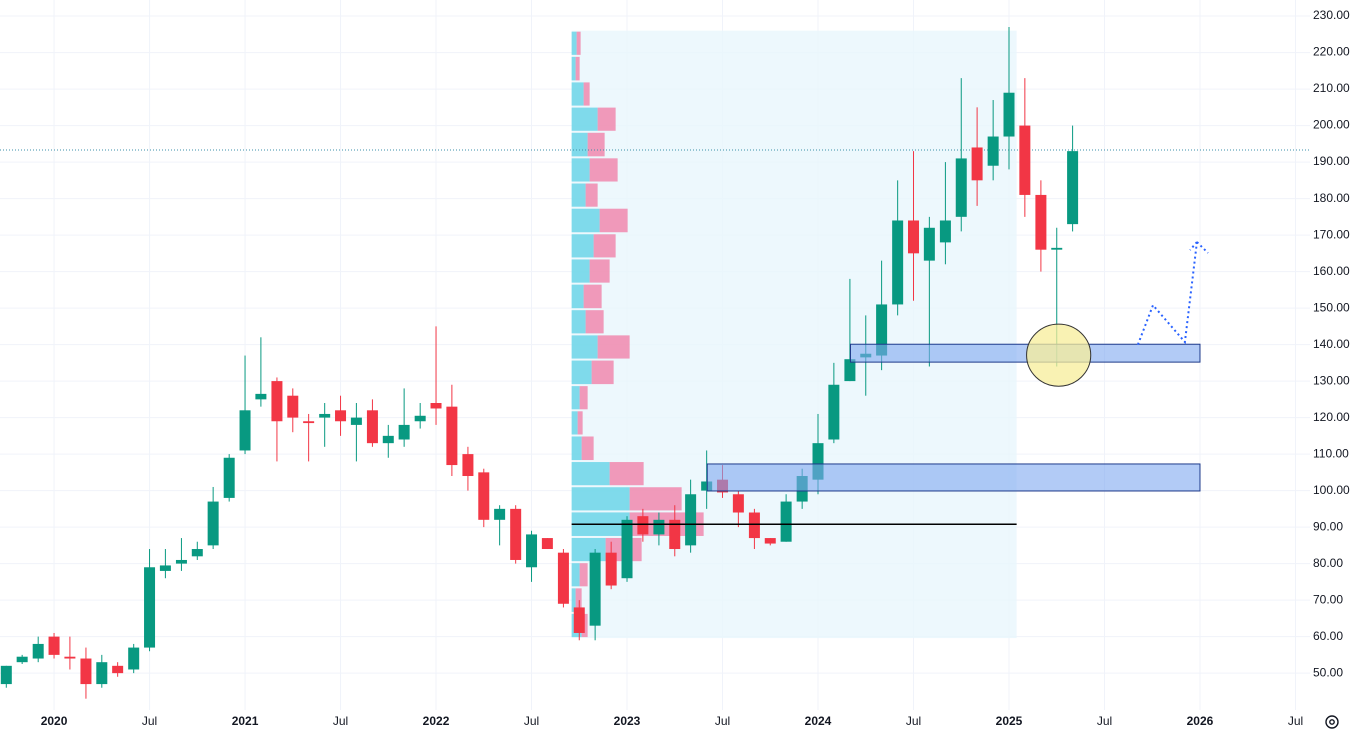  What do you see at coordinates (1167, 293) in the screenshot?
I see `projection-path` at bounding box center [1167, 293].